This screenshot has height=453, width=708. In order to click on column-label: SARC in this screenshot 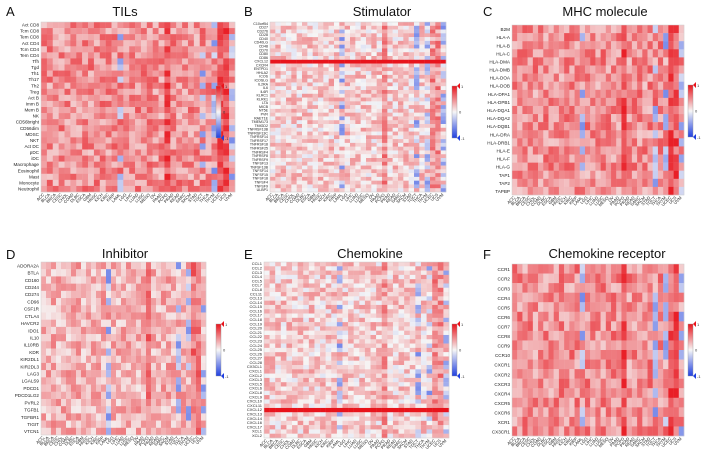, I will do `click(159, 441)`.